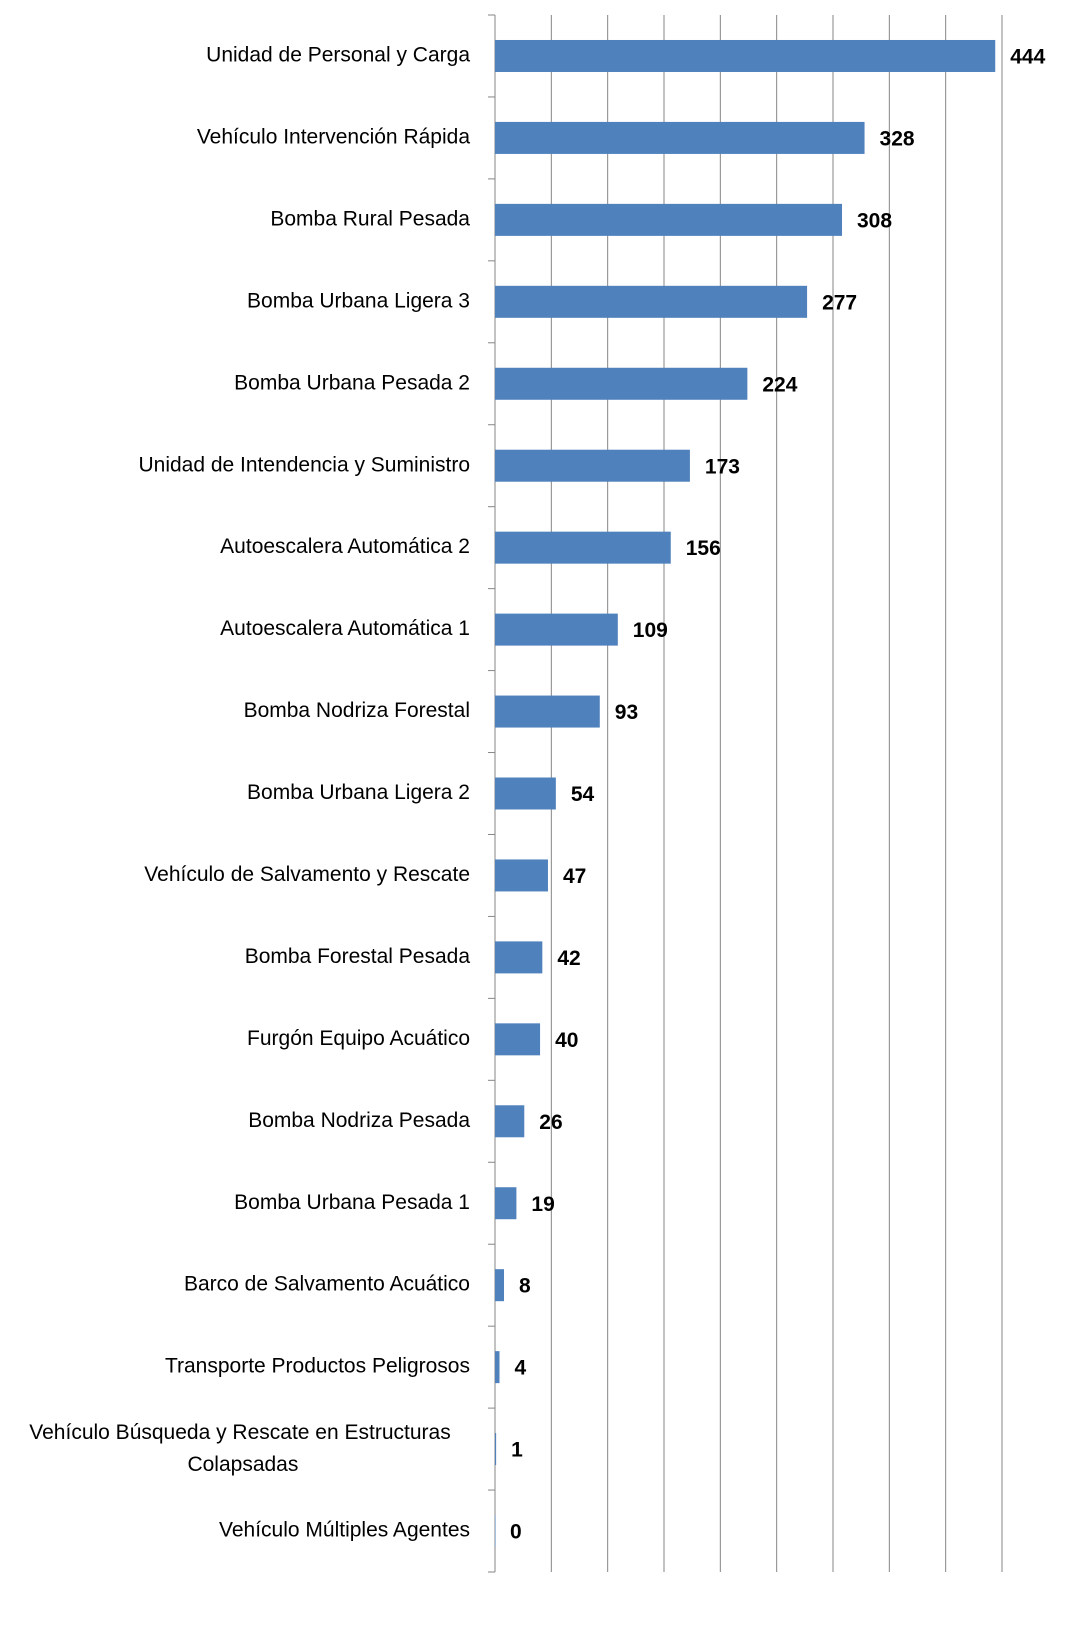 The image size is (1089, 1630). What do you see at coordinates (370, 218) in the screenshot?
I see `category-label: Bomba Rural Pesada` at bounding box center [370, 218].